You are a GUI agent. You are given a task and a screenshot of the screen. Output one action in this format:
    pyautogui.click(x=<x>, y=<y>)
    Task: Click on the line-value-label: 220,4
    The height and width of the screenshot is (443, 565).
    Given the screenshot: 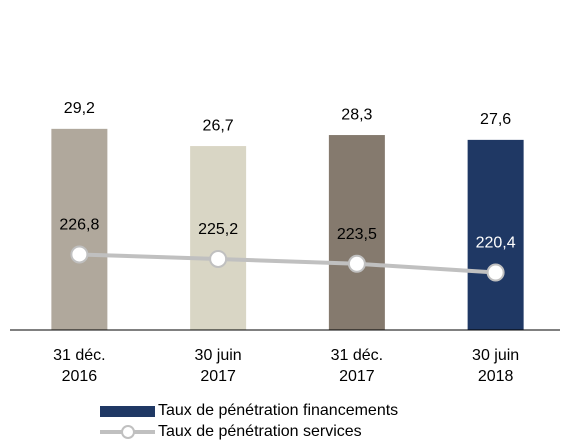 What is the action you would take?
    pyautogui.click(x=496, y=243)
    